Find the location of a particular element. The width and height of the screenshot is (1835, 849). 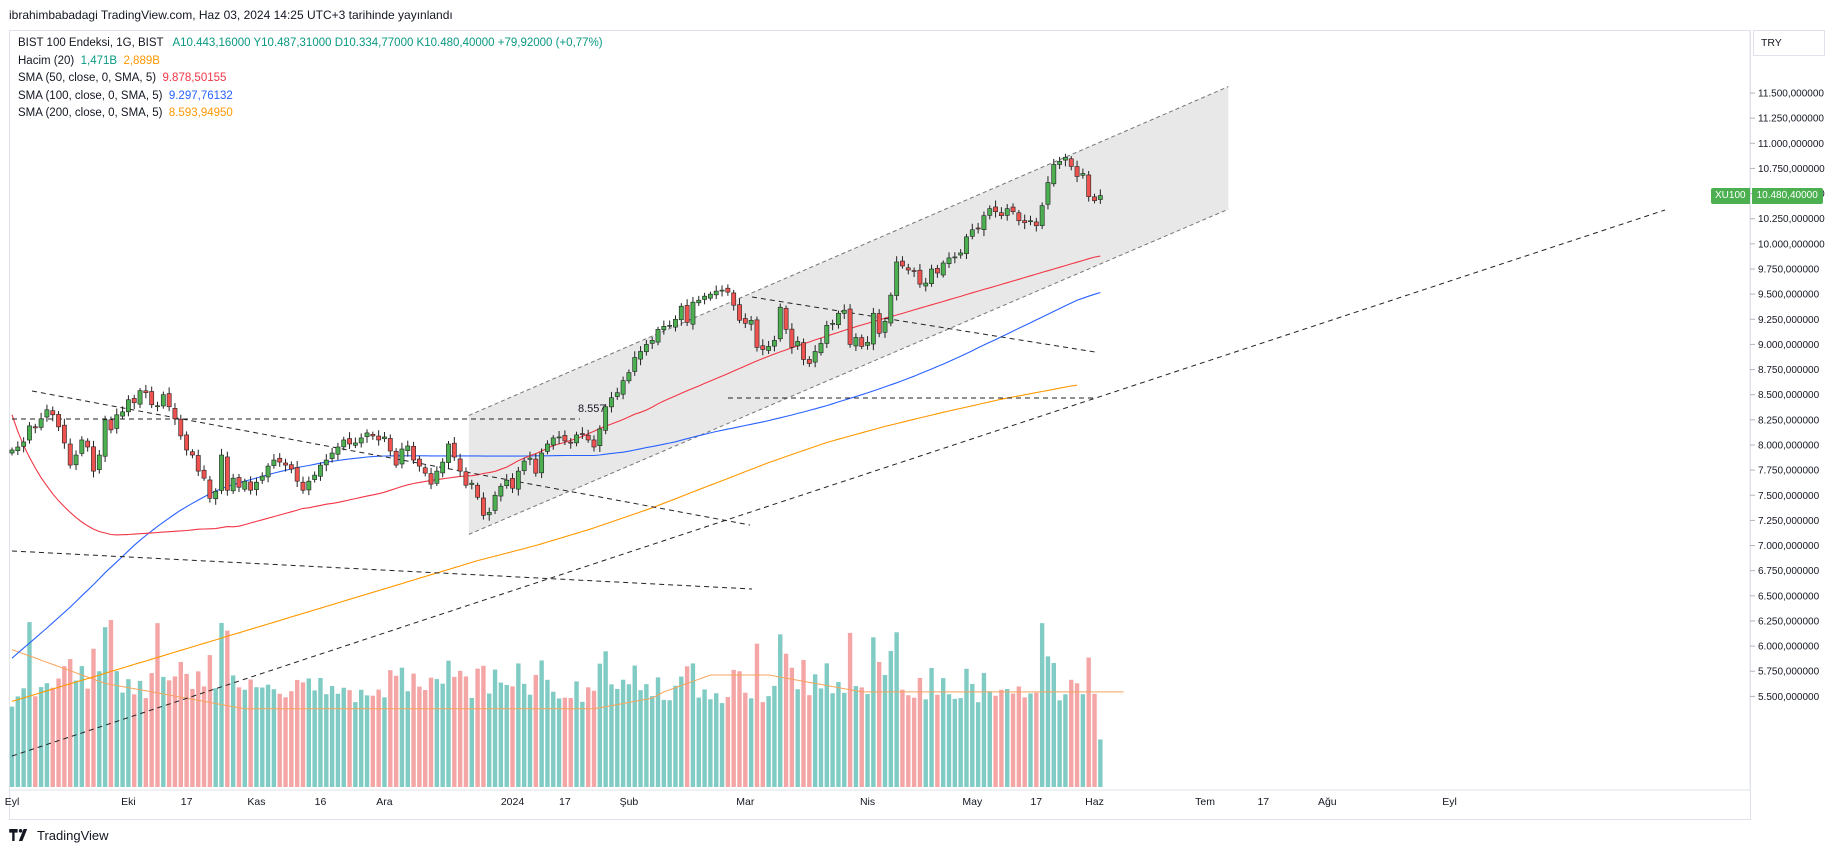

x-tick-label: 17 is located at coordinates (1263, 802).